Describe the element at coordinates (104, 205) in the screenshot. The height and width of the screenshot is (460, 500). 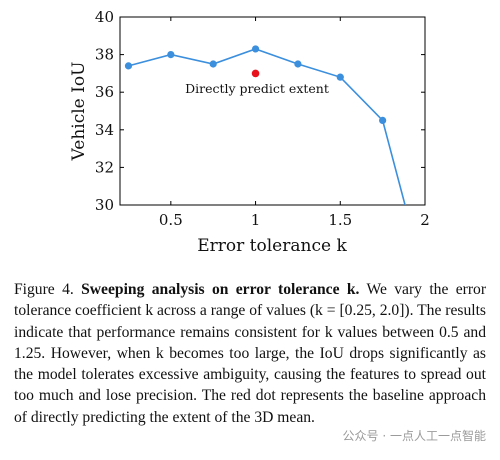
I see `y-tick-label: 30` at that location.